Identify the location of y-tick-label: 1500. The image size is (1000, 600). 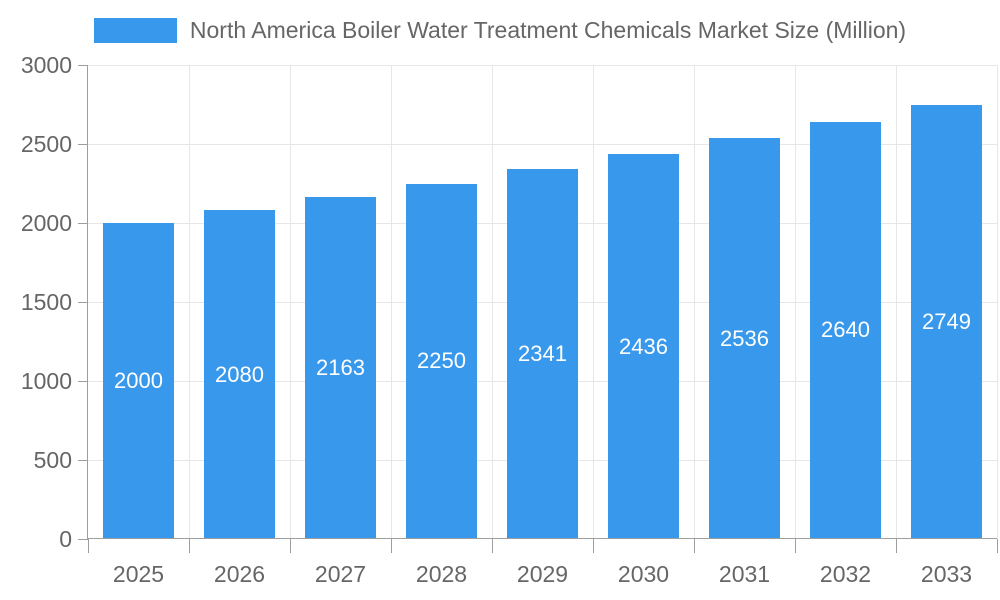
(46, 302).